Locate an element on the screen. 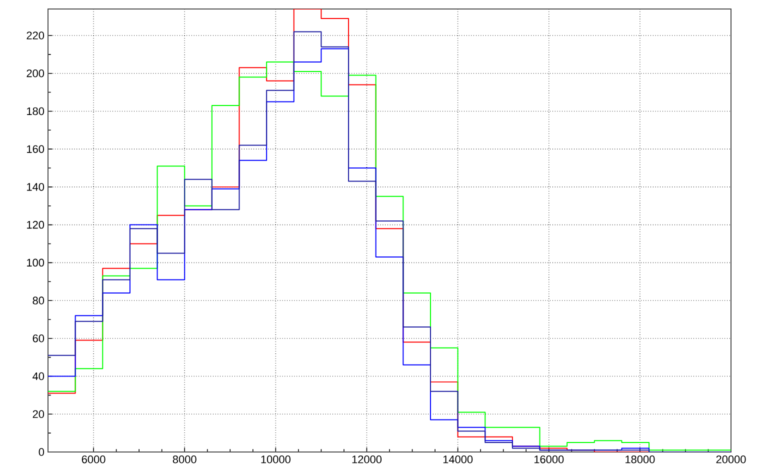 The height and width of the screenshot is (472, 757). y-tick-label: 120 is located at coordinates (35, 224).